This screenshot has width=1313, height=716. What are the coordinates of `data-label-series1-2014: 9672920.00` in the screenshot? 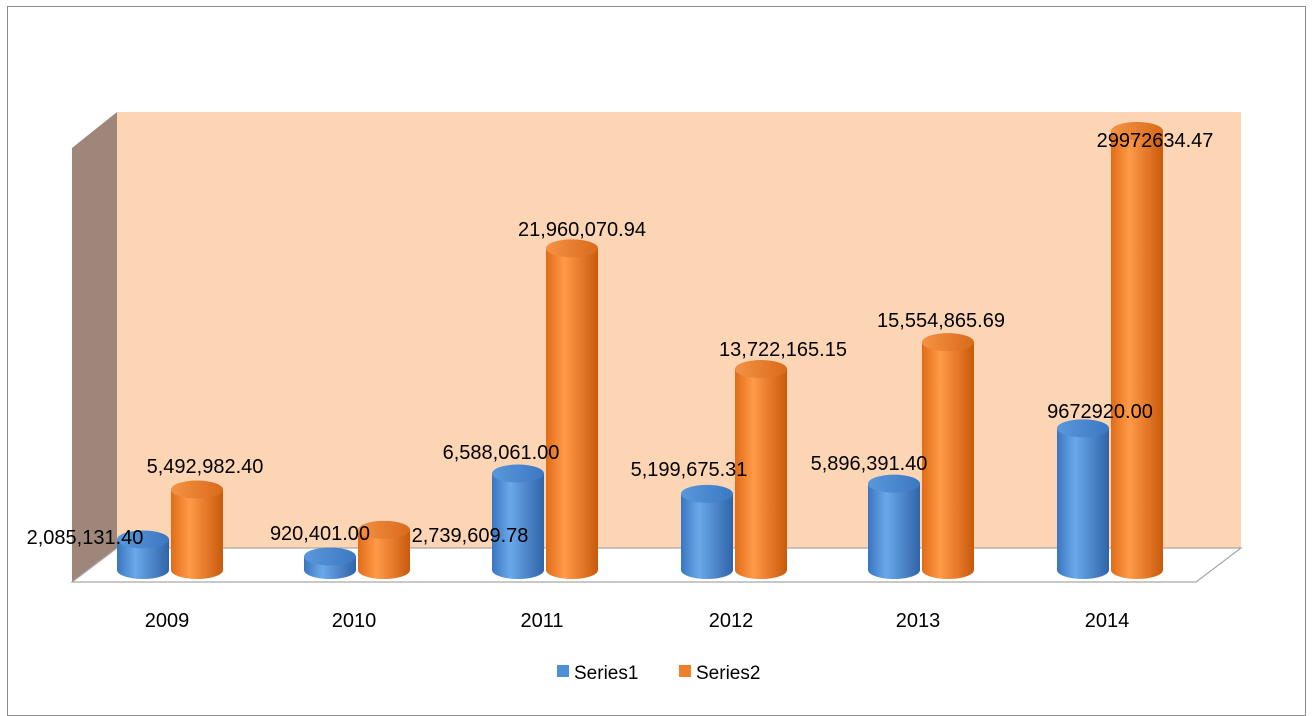 It's located at (1100, 412).